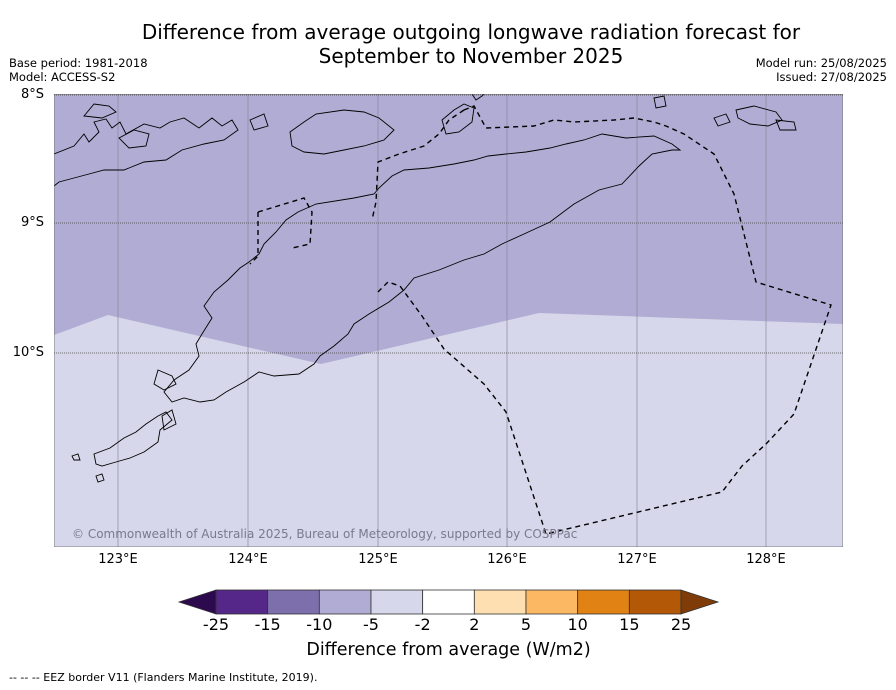 Image resolution: width=896 pixels, height=690 pixels. Describe the element at coordinates (118, 559) in the screenshot. I see `lon-label-123e: 123°E` at that location.